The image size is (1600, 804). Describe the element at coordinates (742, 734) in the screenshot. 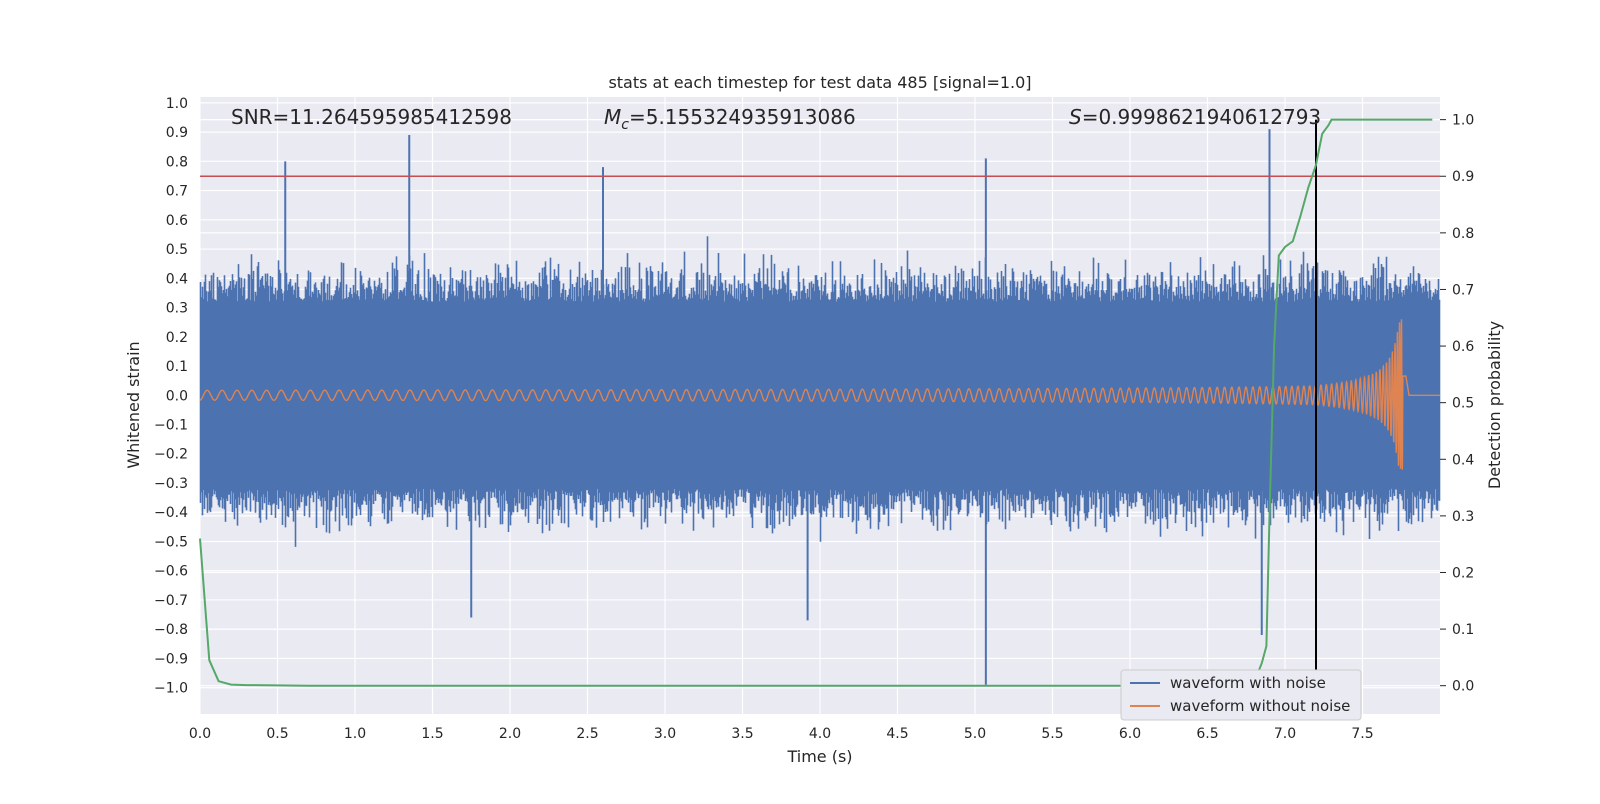

I see `x-tick-label: 3.5` at that location.